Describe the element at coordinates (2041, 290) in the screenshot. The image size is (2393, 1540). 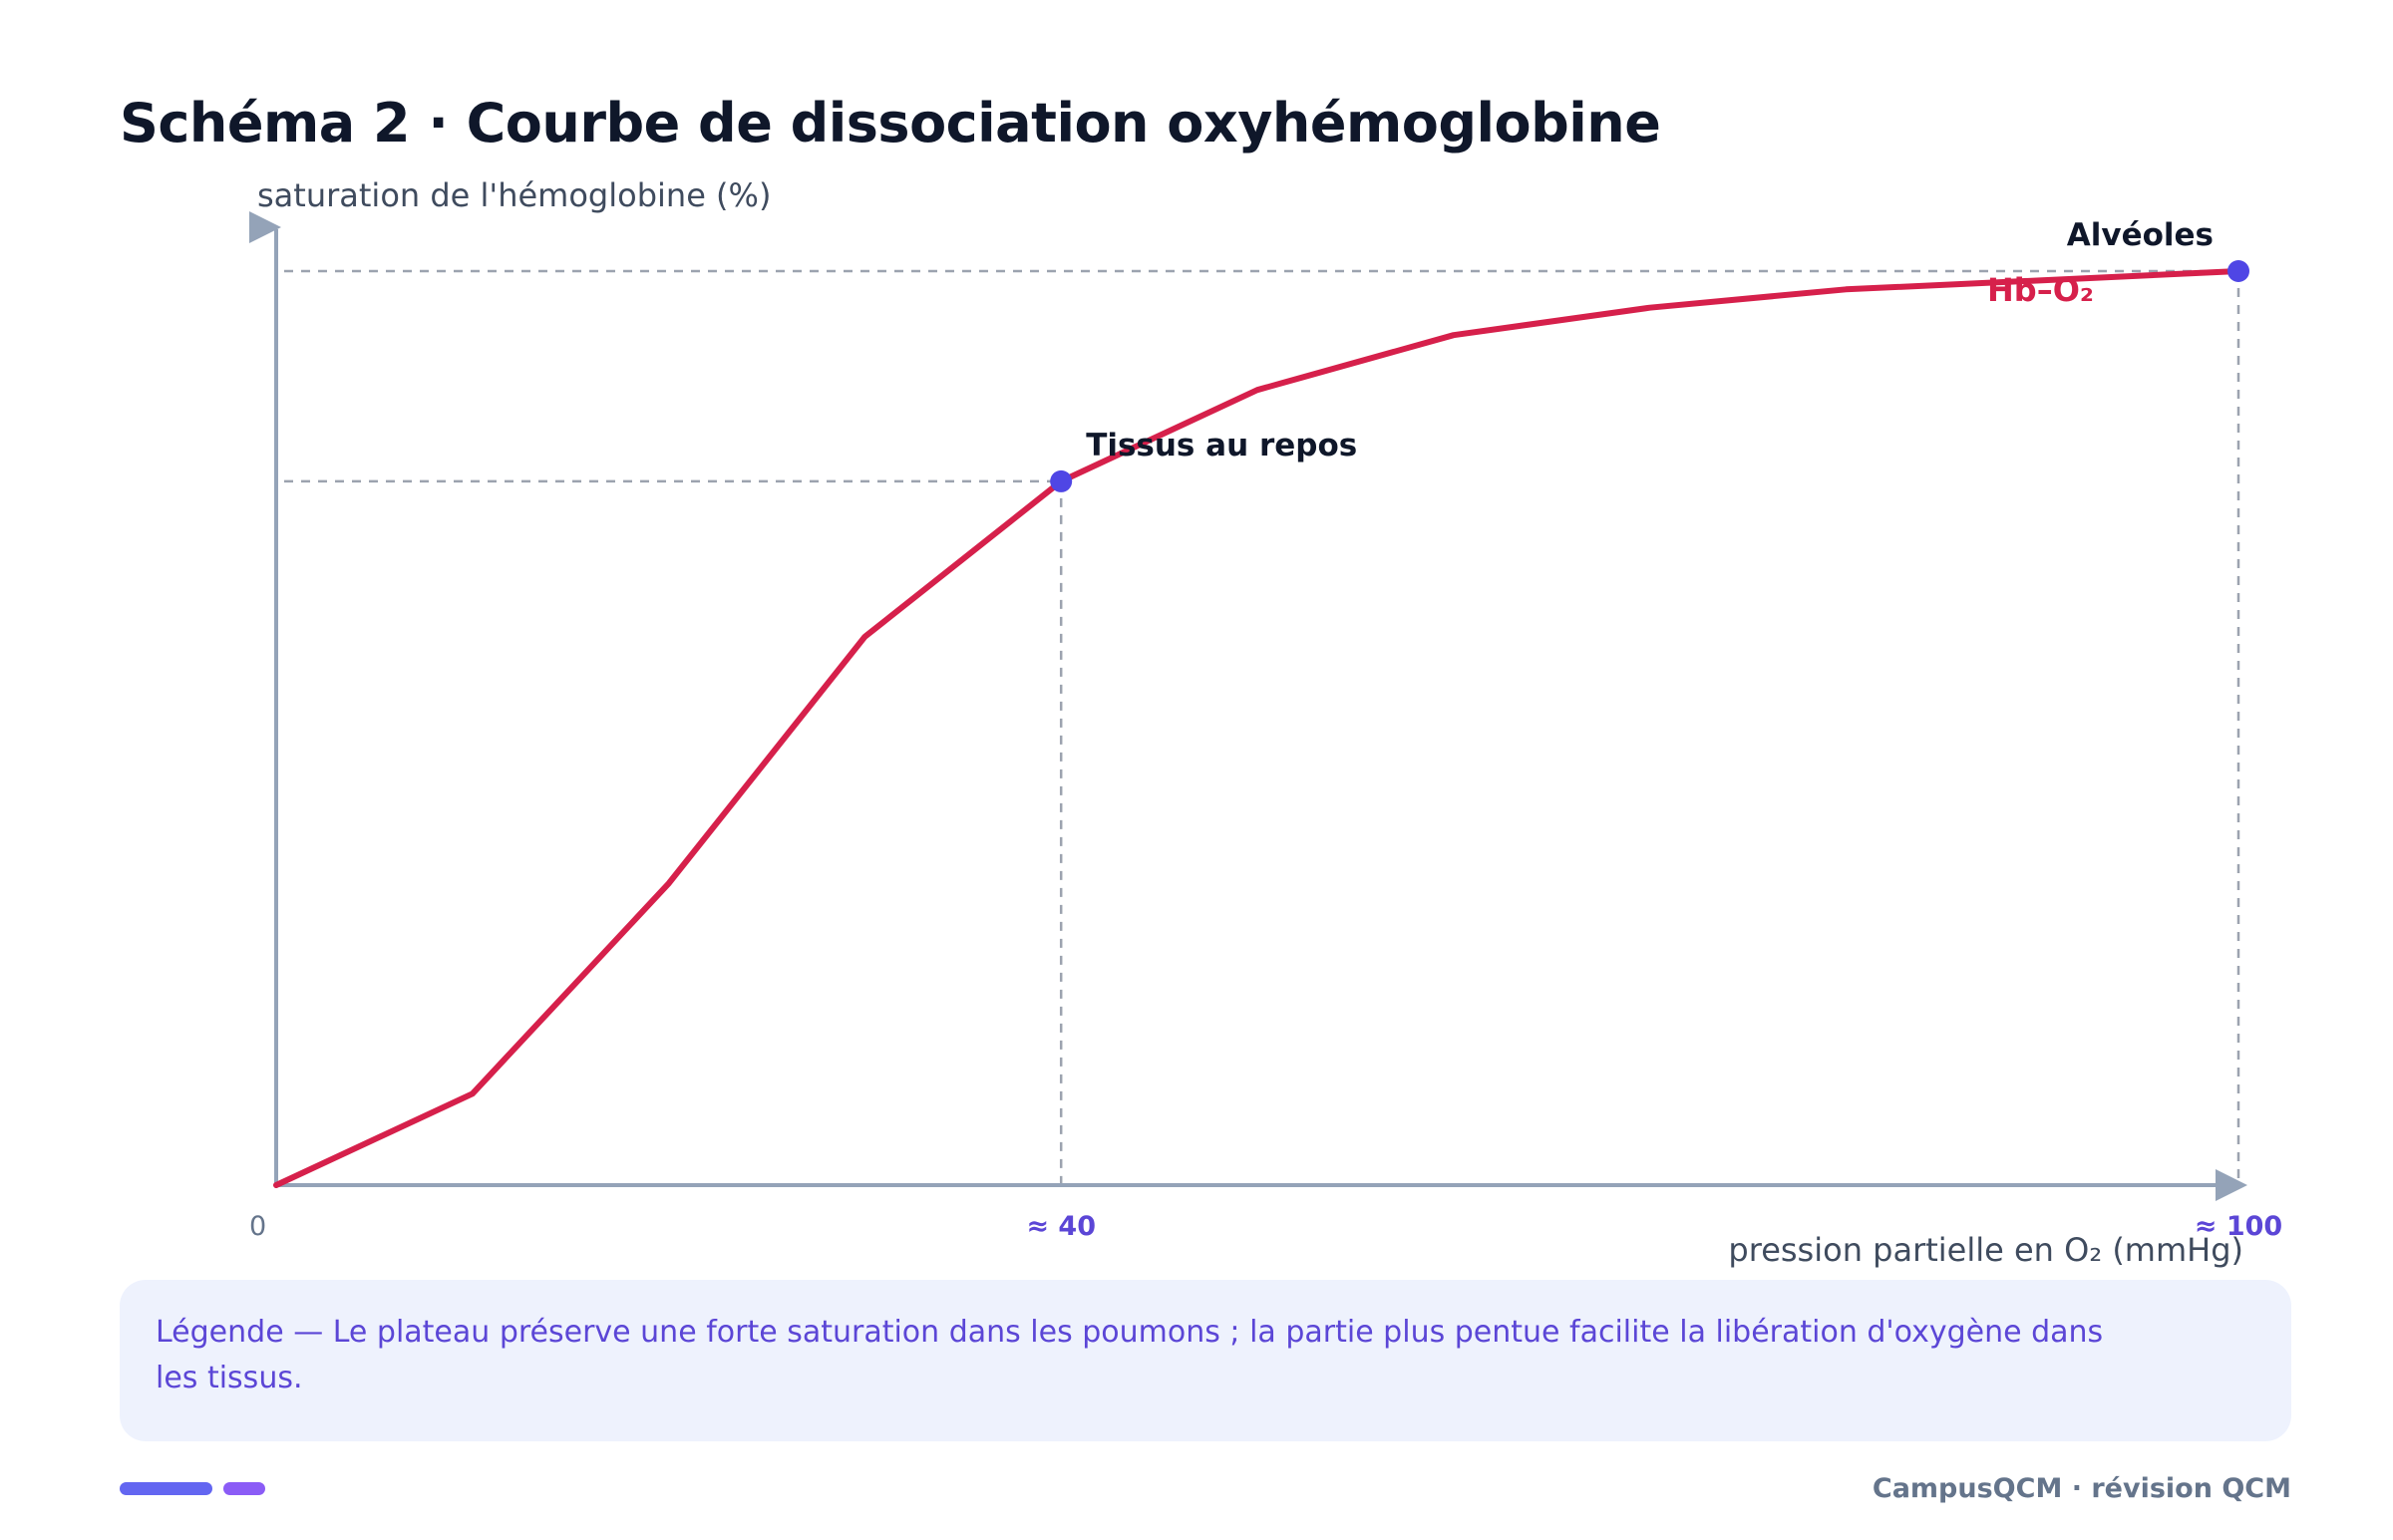
I see `series-label: Hb–O₂` at that location.